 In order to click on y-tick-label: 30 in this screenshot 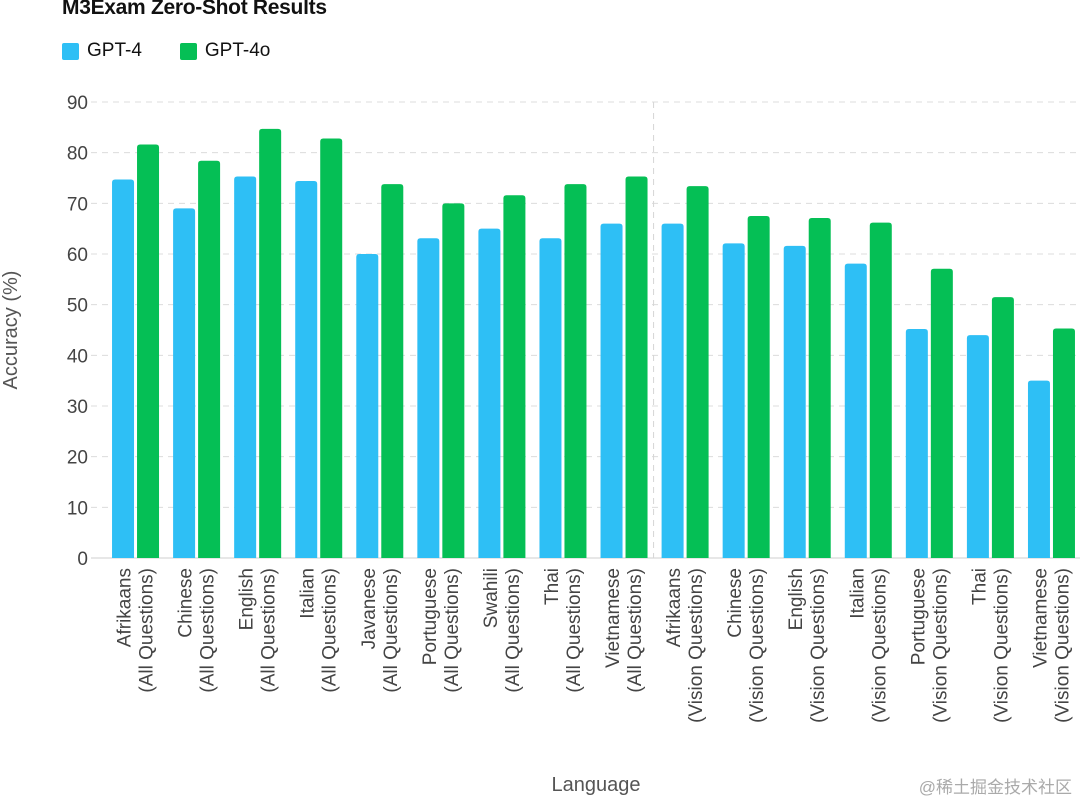, I will do `click(77, 407)`.